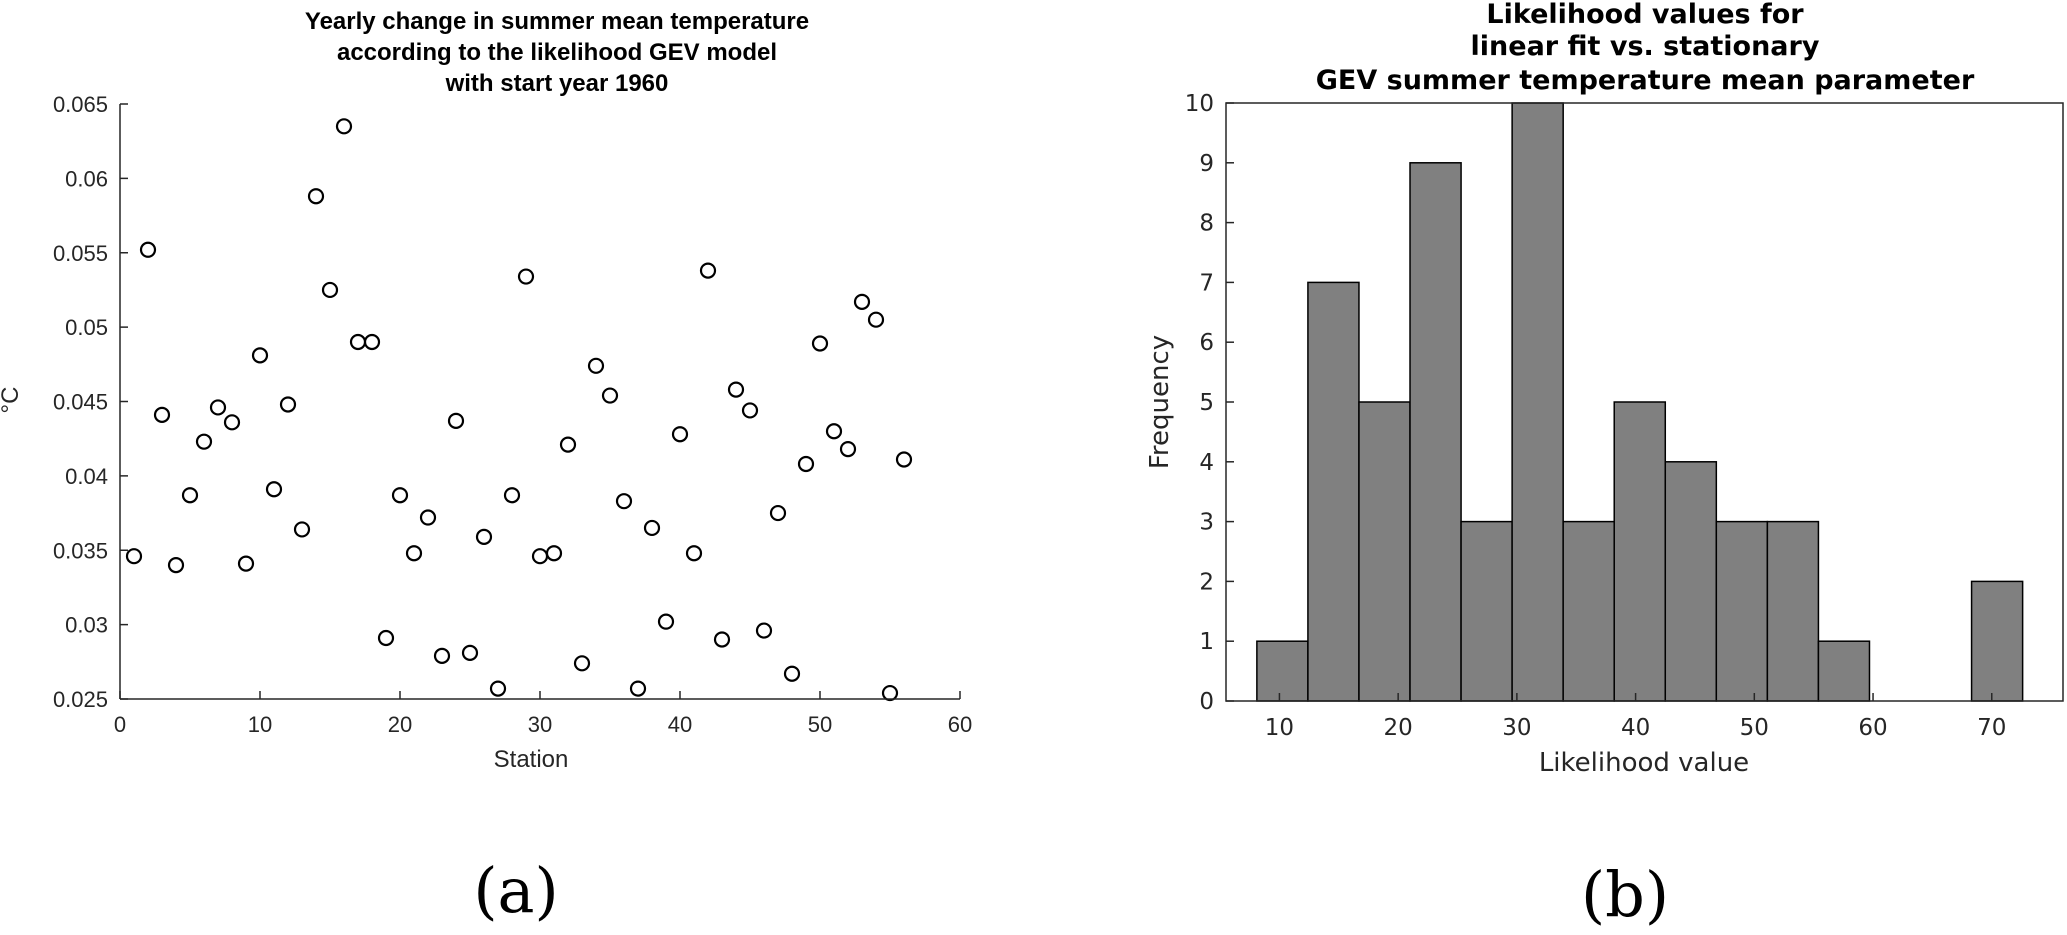 The height and width of the screenshot is (935, 2067). Describe the element at coordinates (1206, 463) in the screenshot. I see `histogram-y-tick-label: 4` at that location.